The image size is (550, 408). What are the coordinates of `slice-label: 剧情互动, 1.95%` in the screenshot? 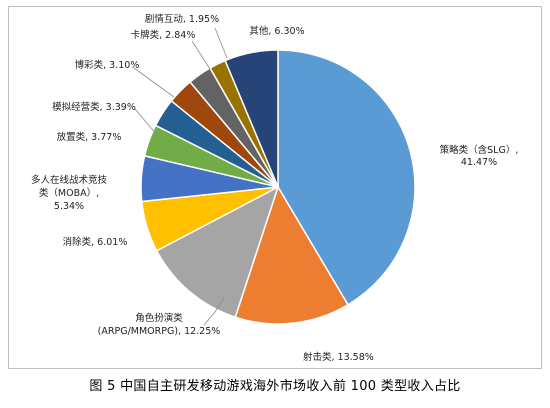 It's located at (182, 19).